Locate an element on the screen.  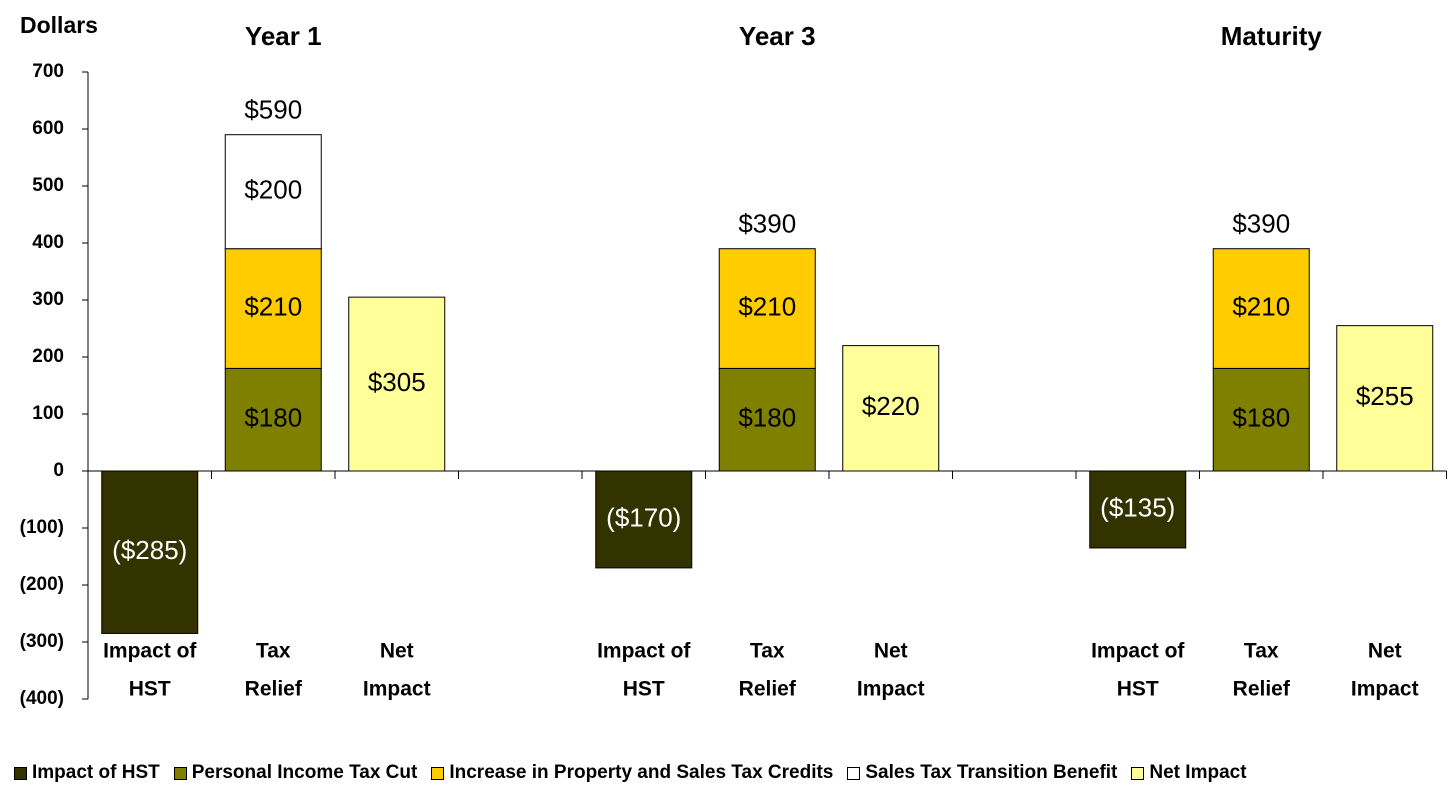
y-tick-label: (100) is located at coordinates (42, 527).